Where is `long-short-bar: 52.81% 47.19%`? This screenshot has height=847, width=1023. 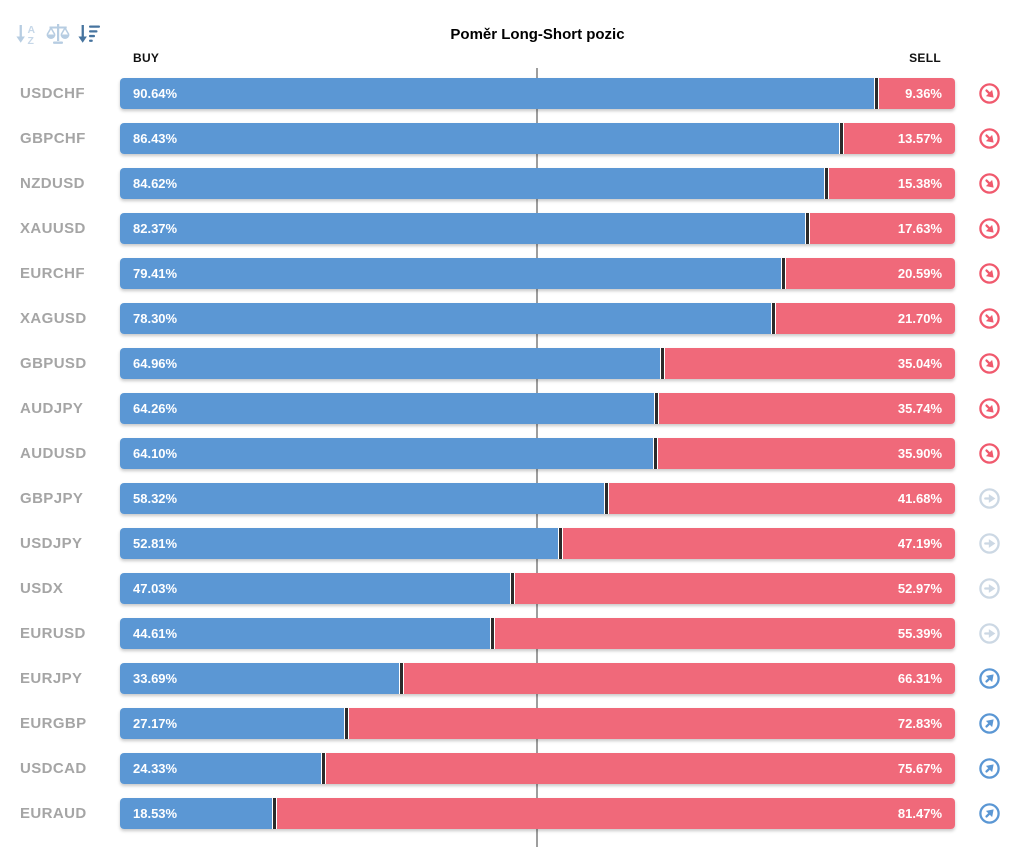
long-short-bar: 52.81% 47.19% is located at coordinates (537, 543).